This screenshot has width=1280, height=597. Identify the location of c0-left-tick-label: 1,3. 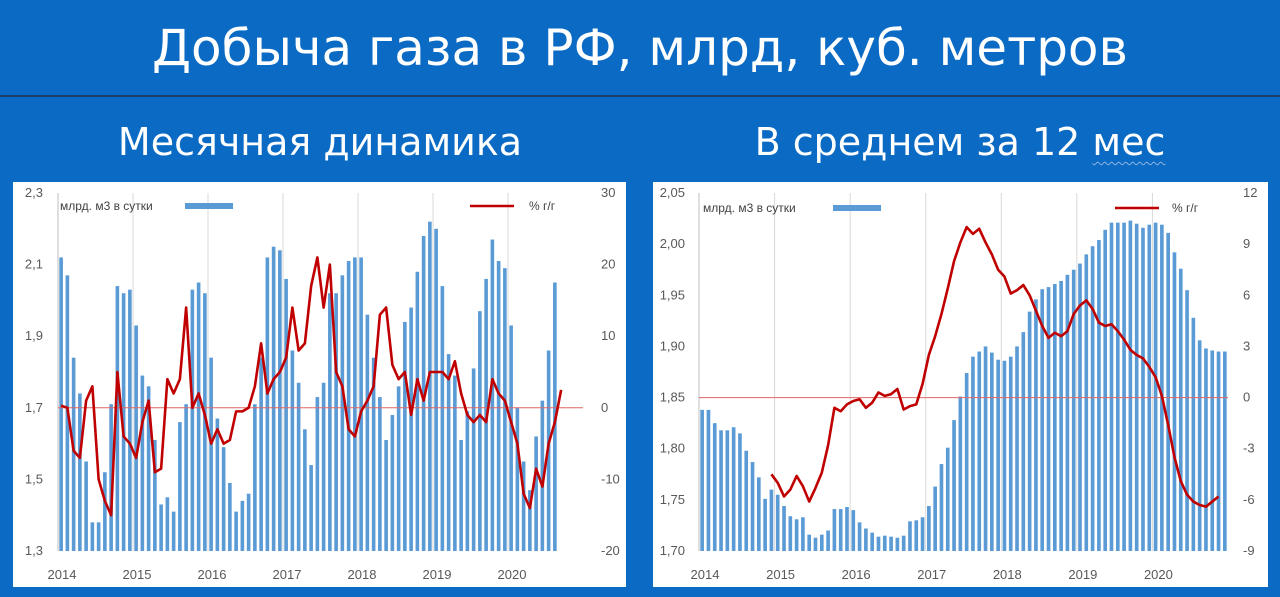
(34, 550).